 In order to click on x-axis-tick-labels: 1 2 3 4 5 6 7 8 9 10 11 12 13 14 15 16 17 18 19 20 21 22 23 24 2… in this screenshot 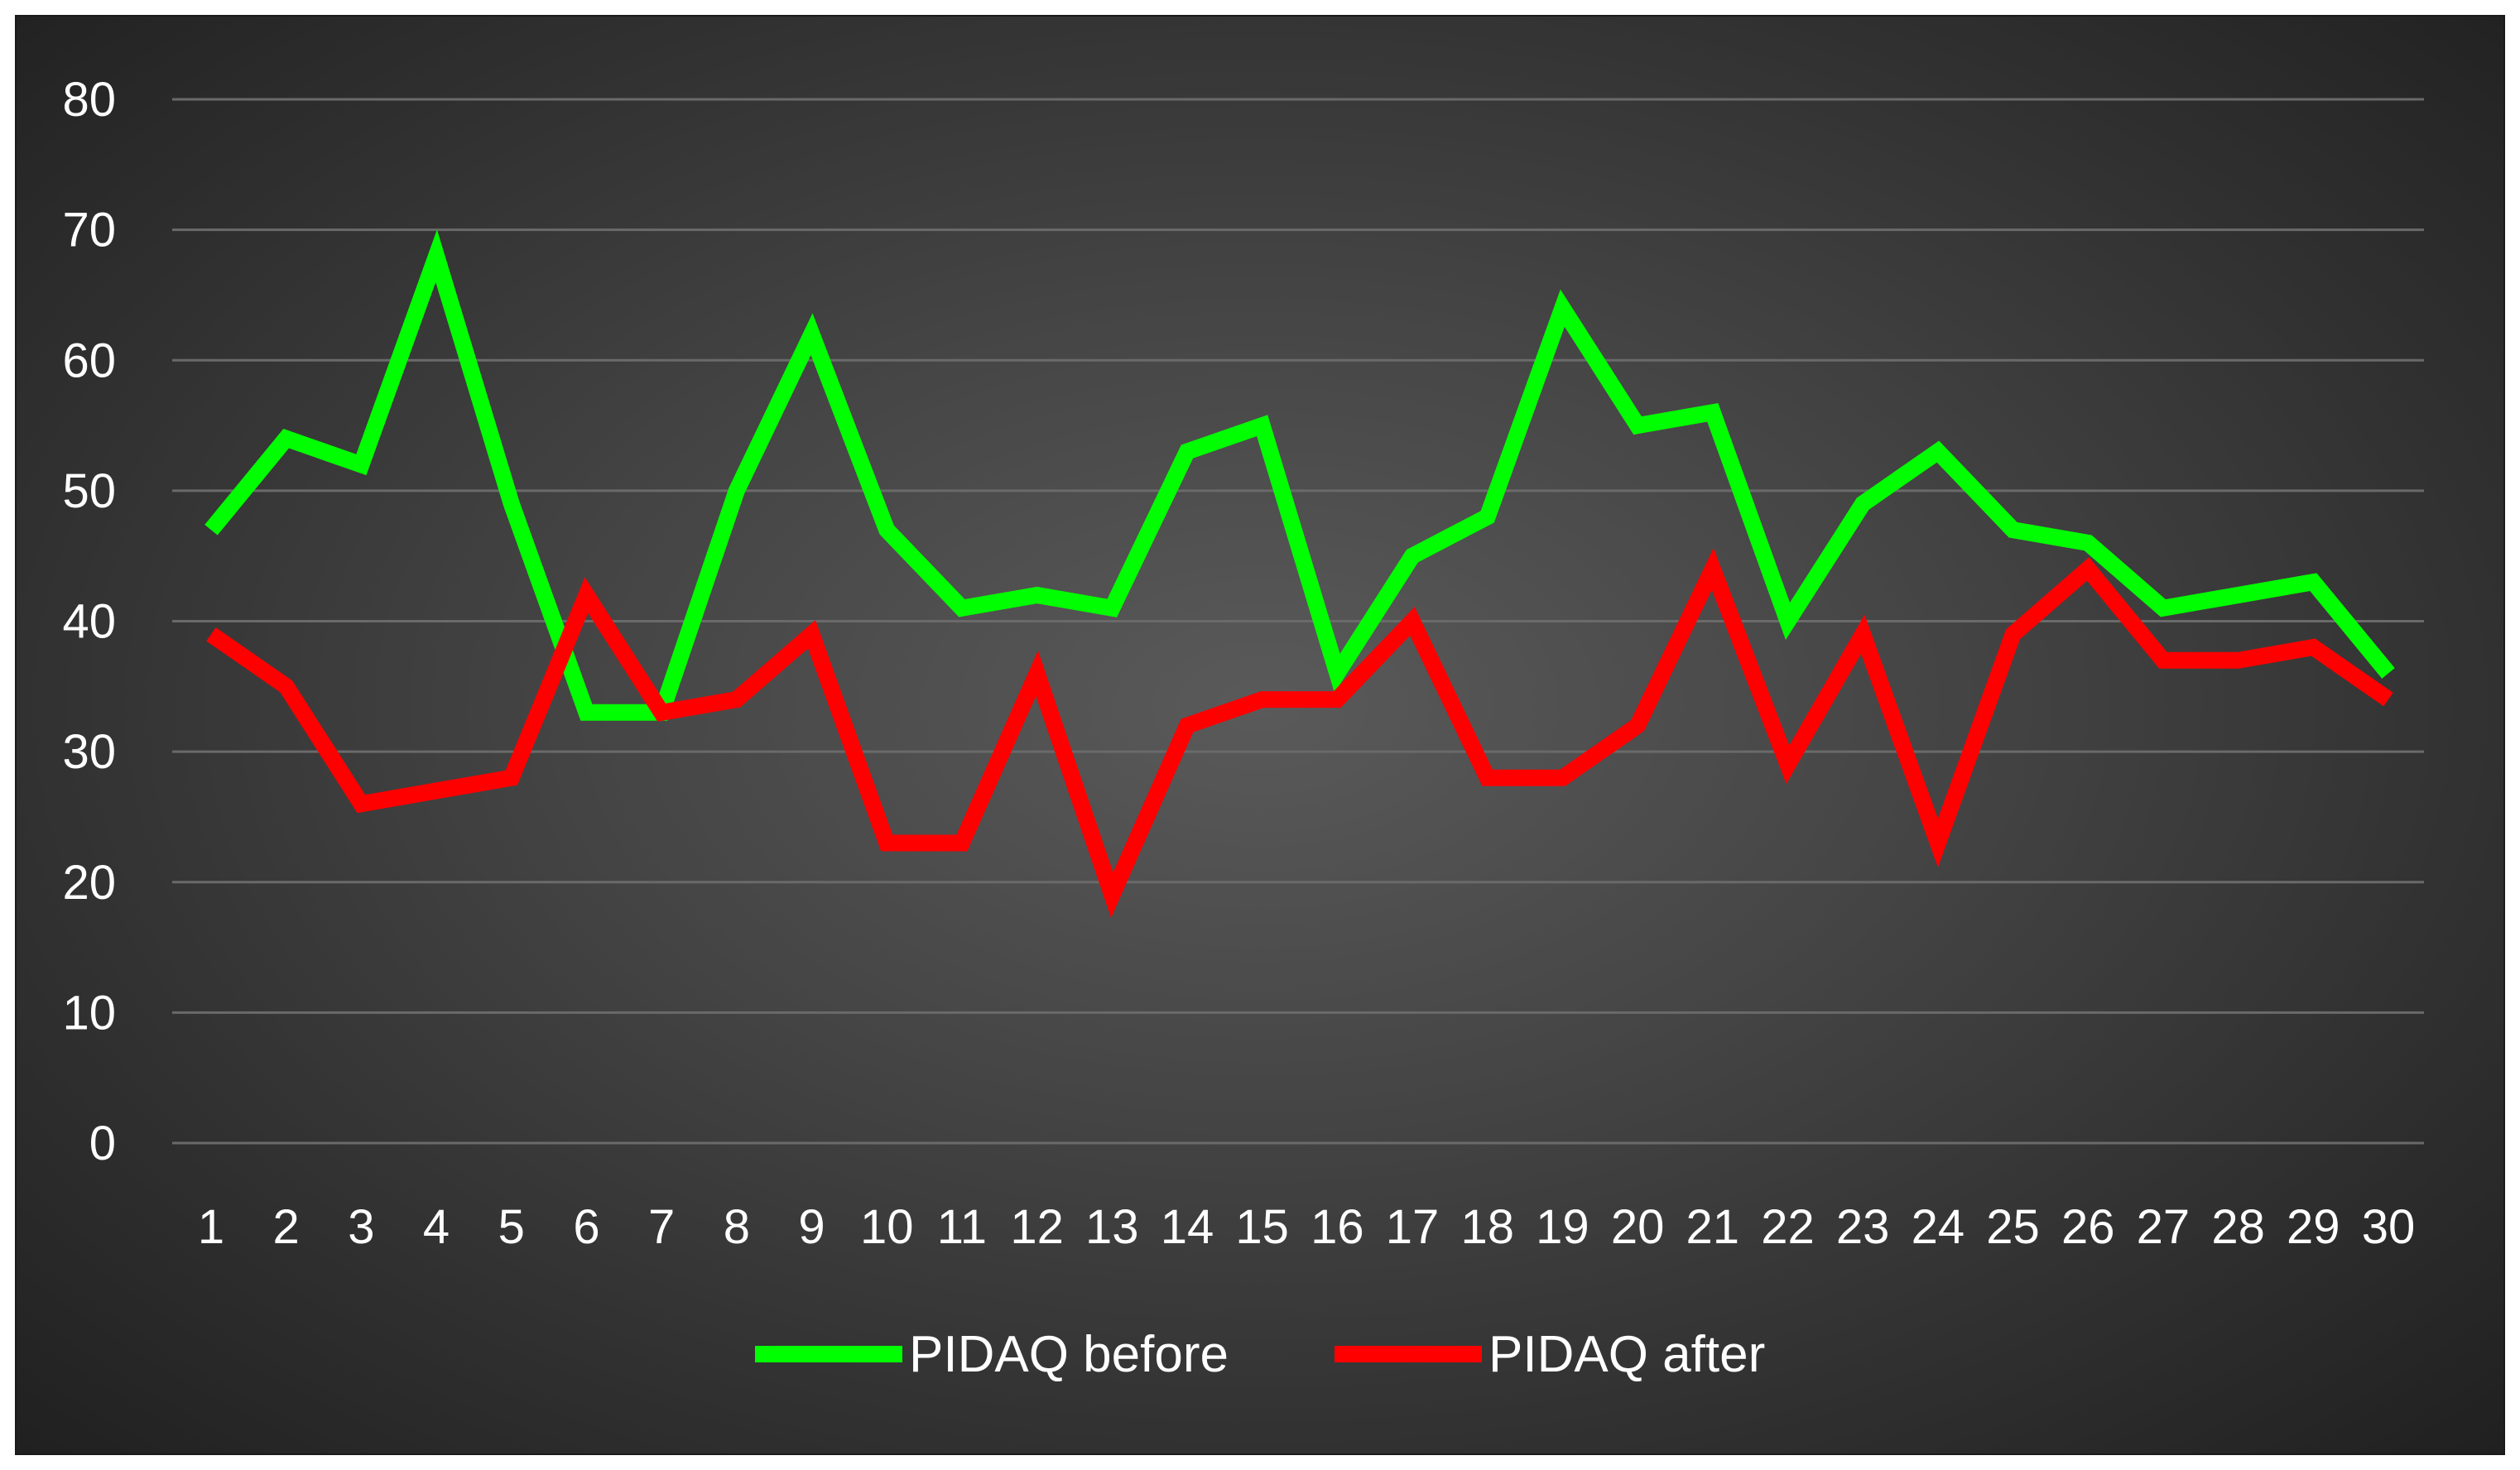, I will do `click(1306, 1227)`.